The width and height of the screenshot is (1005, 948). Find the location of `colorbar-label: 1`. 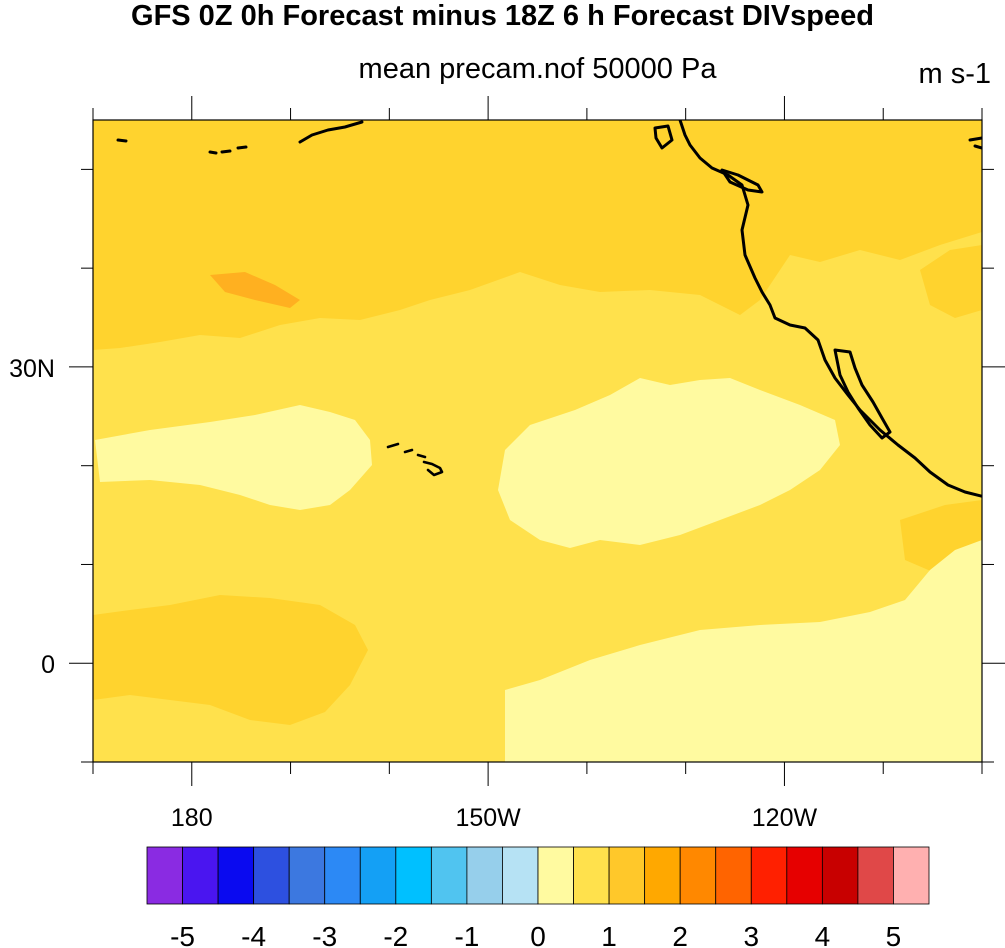

colorbar-label: 1 is located at coordinates (609, 934).